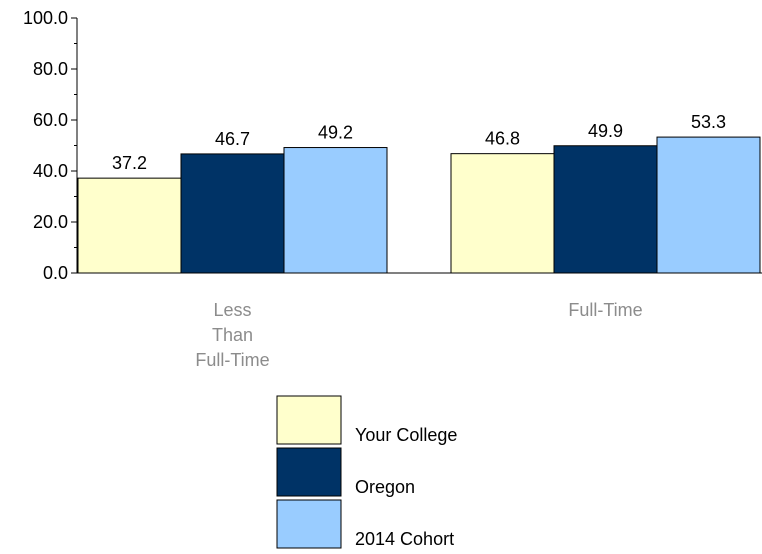  What do you see at coordinates (232, 310) in the screenshot?
I see `category-label: Less` at bounding box center [232, 310].